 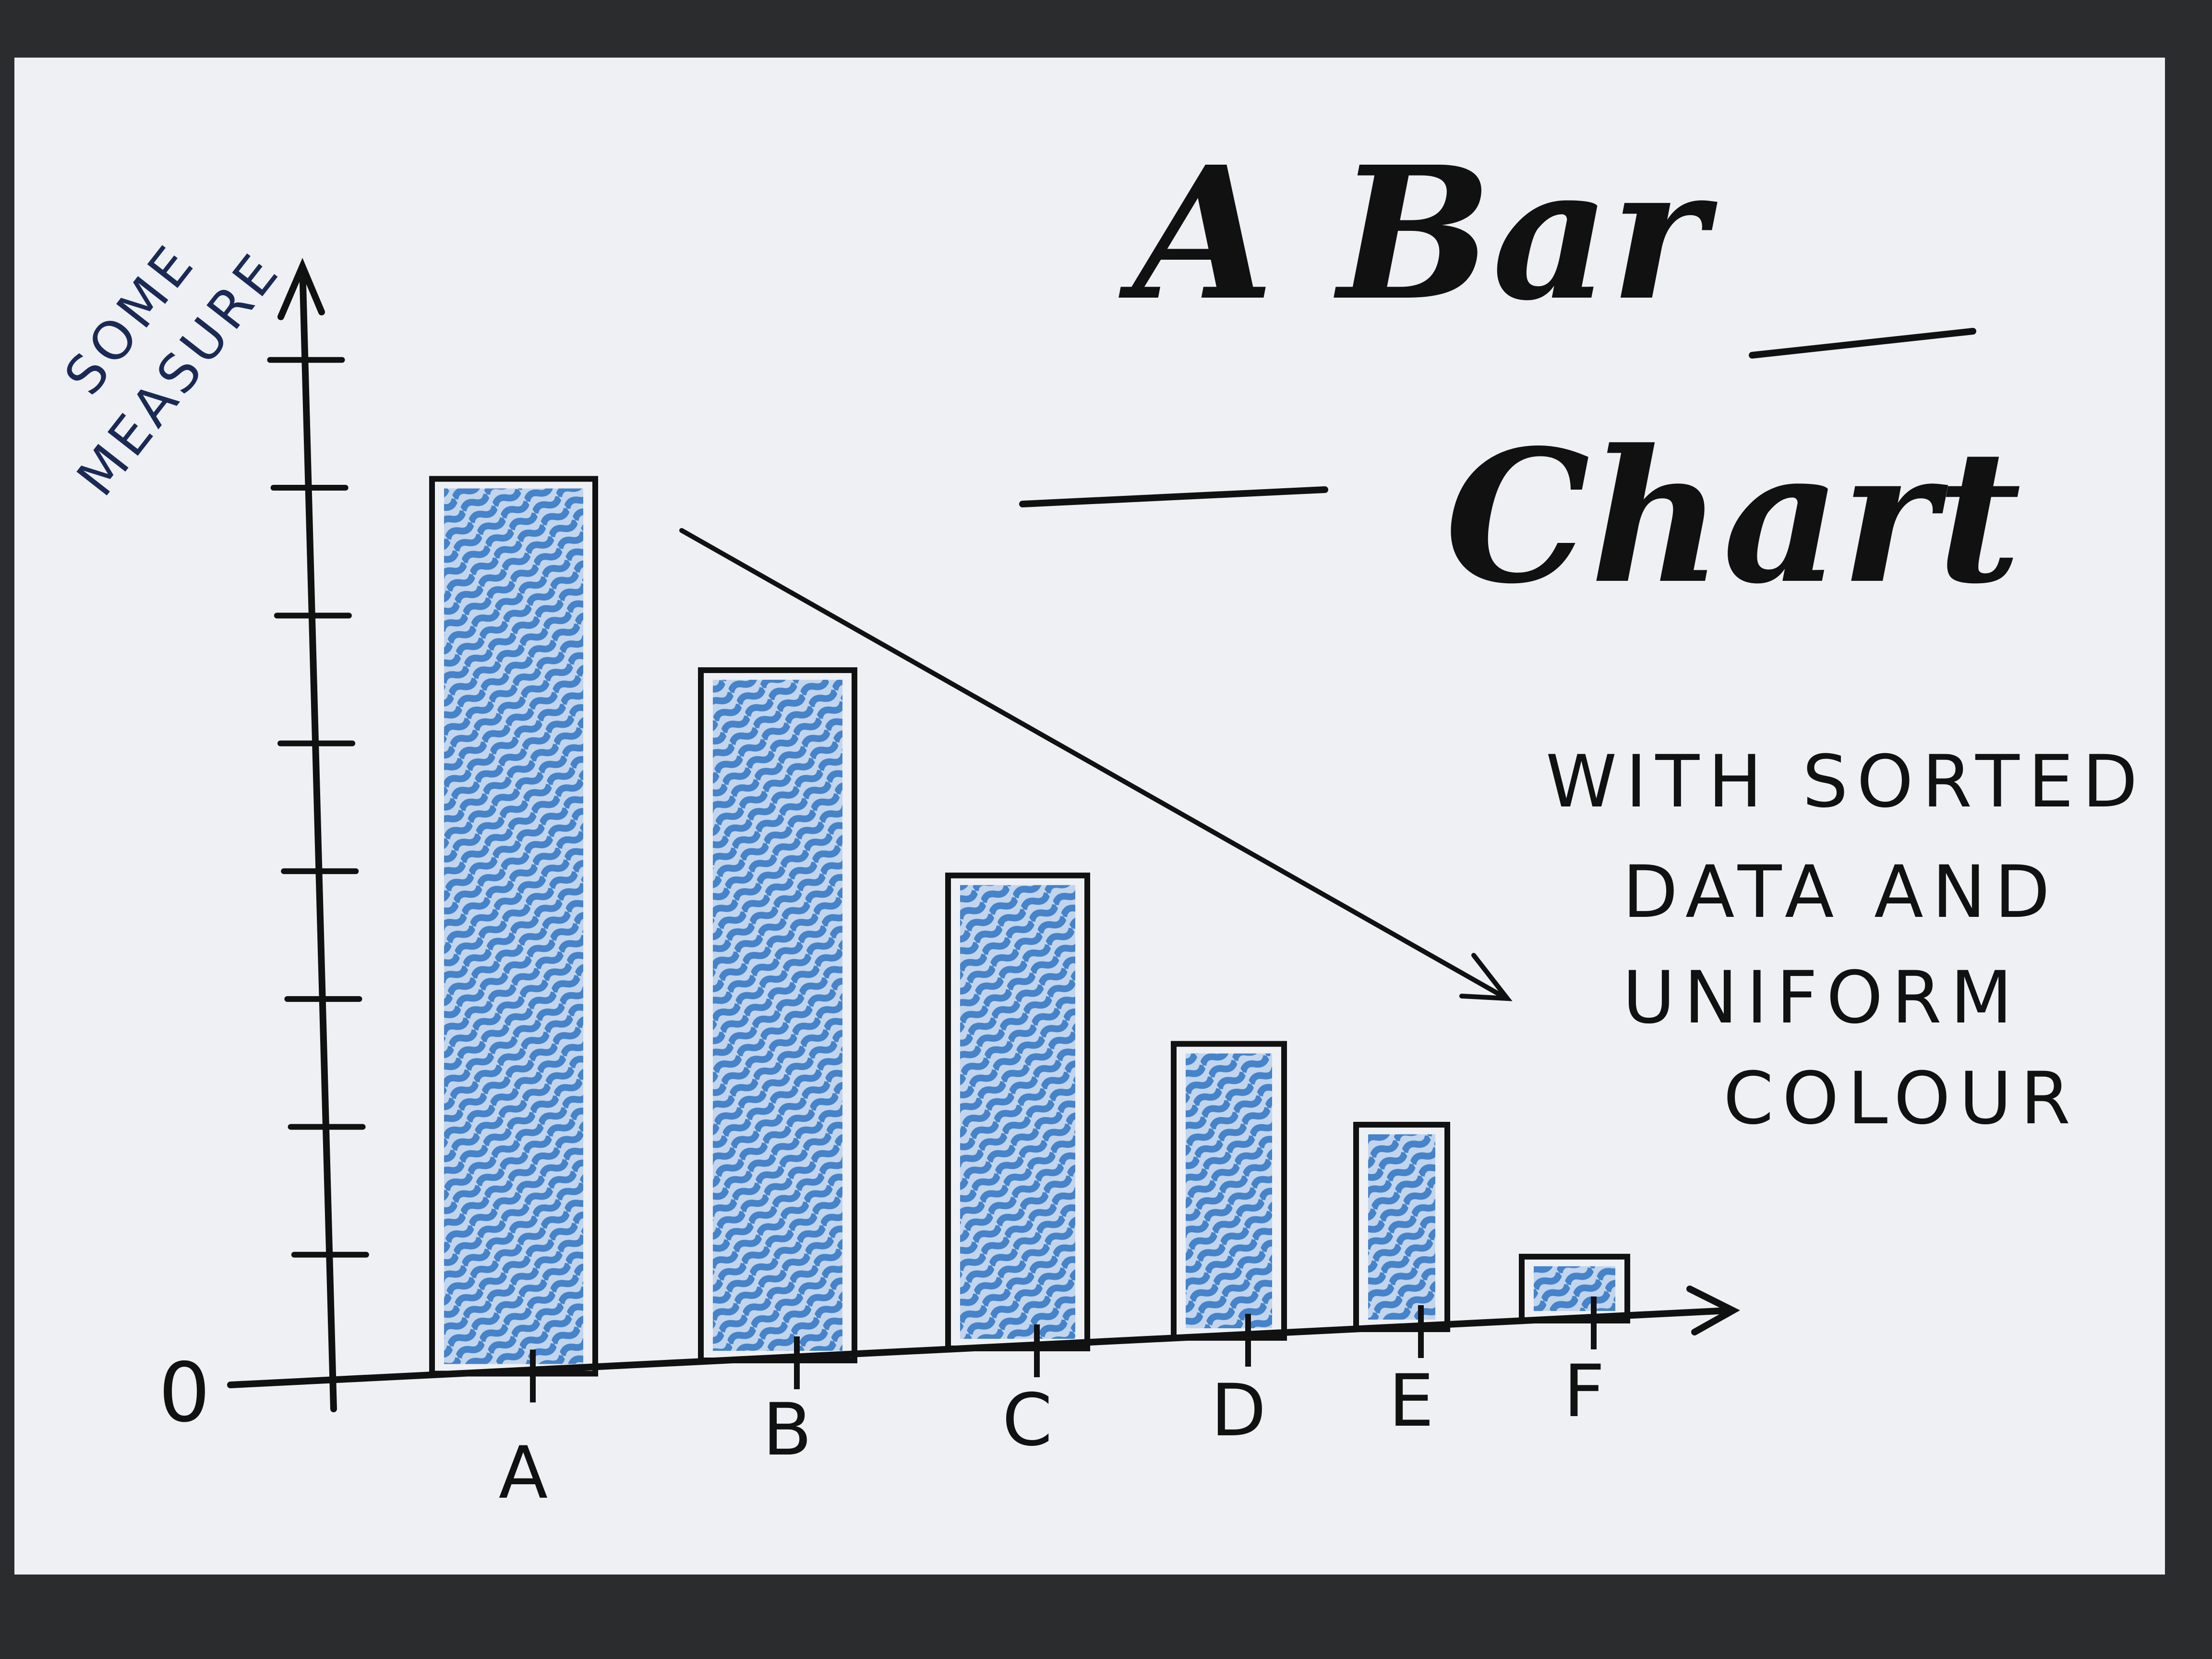 I want to click on bar-F, so click(x=1574, y=1301).